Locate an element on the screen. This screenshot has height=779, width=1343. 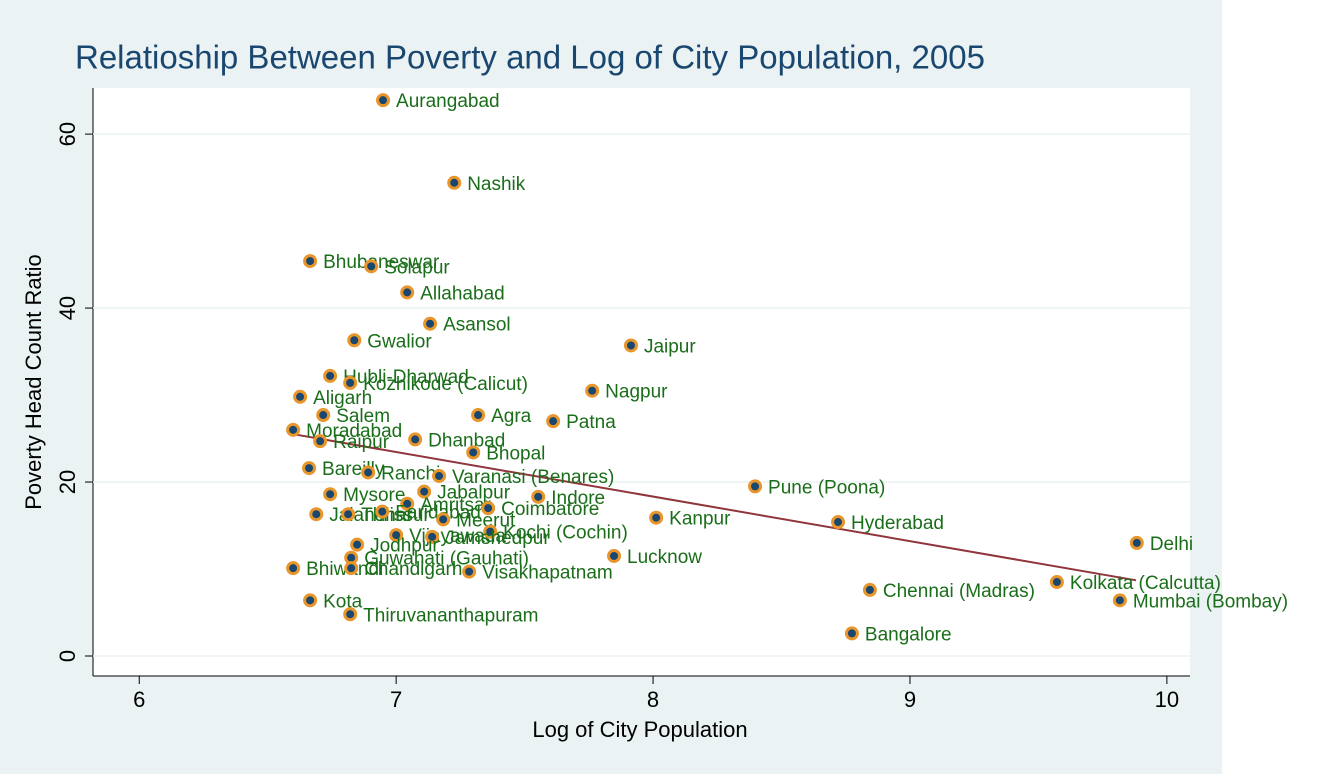
point-label: Hubli-Dharwad is located at coordinates (406, 377).